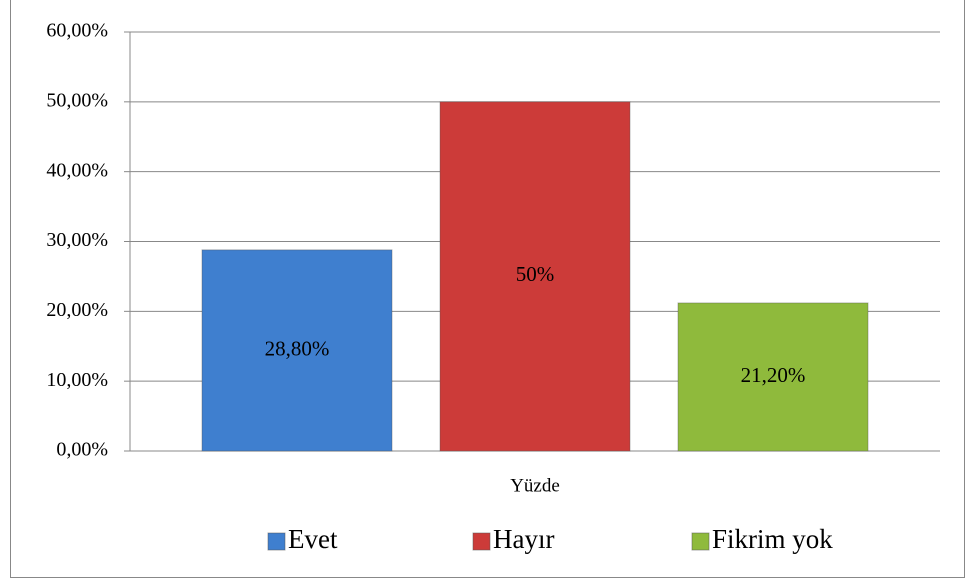 The width and height of the screenshot is (966, 579). I want to click on y-tick-label: 50,00%, so click(77, 100).